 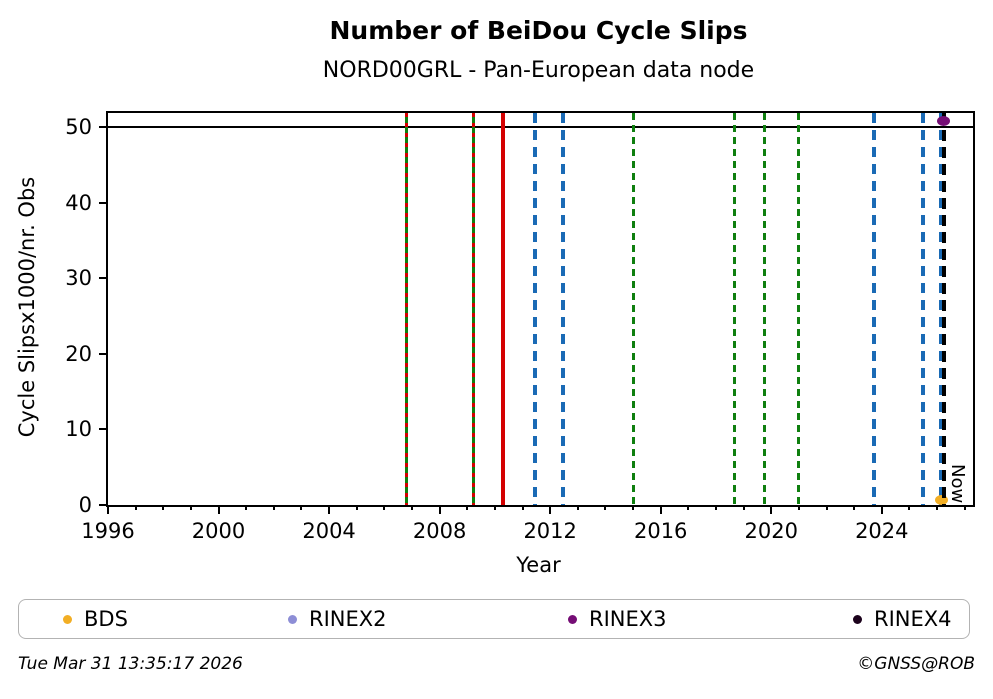 I want to click on legend-item-rinex2: RINEX2, so click(x=337, y=619).